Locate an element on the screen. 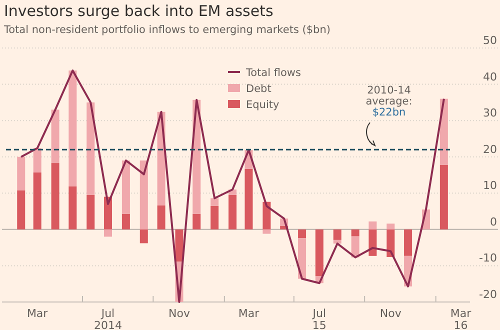 This screenshot has width=500, height=330. x-tick-label: Jul 15 is located at coordinates (319, 318).